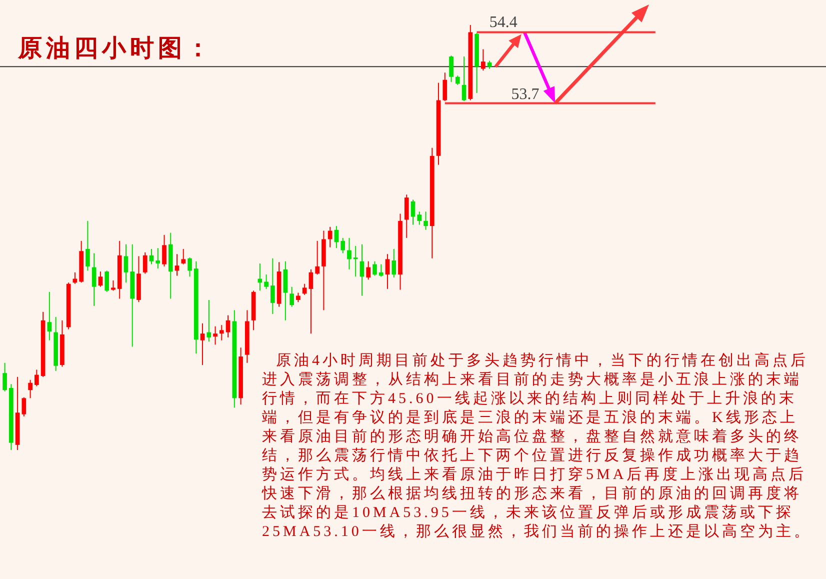 The height and width of the screenshot is (579, 826). Describe the element at coordinates (525, 95) in the screenshot. I see `annotation: 53.7` at that location.